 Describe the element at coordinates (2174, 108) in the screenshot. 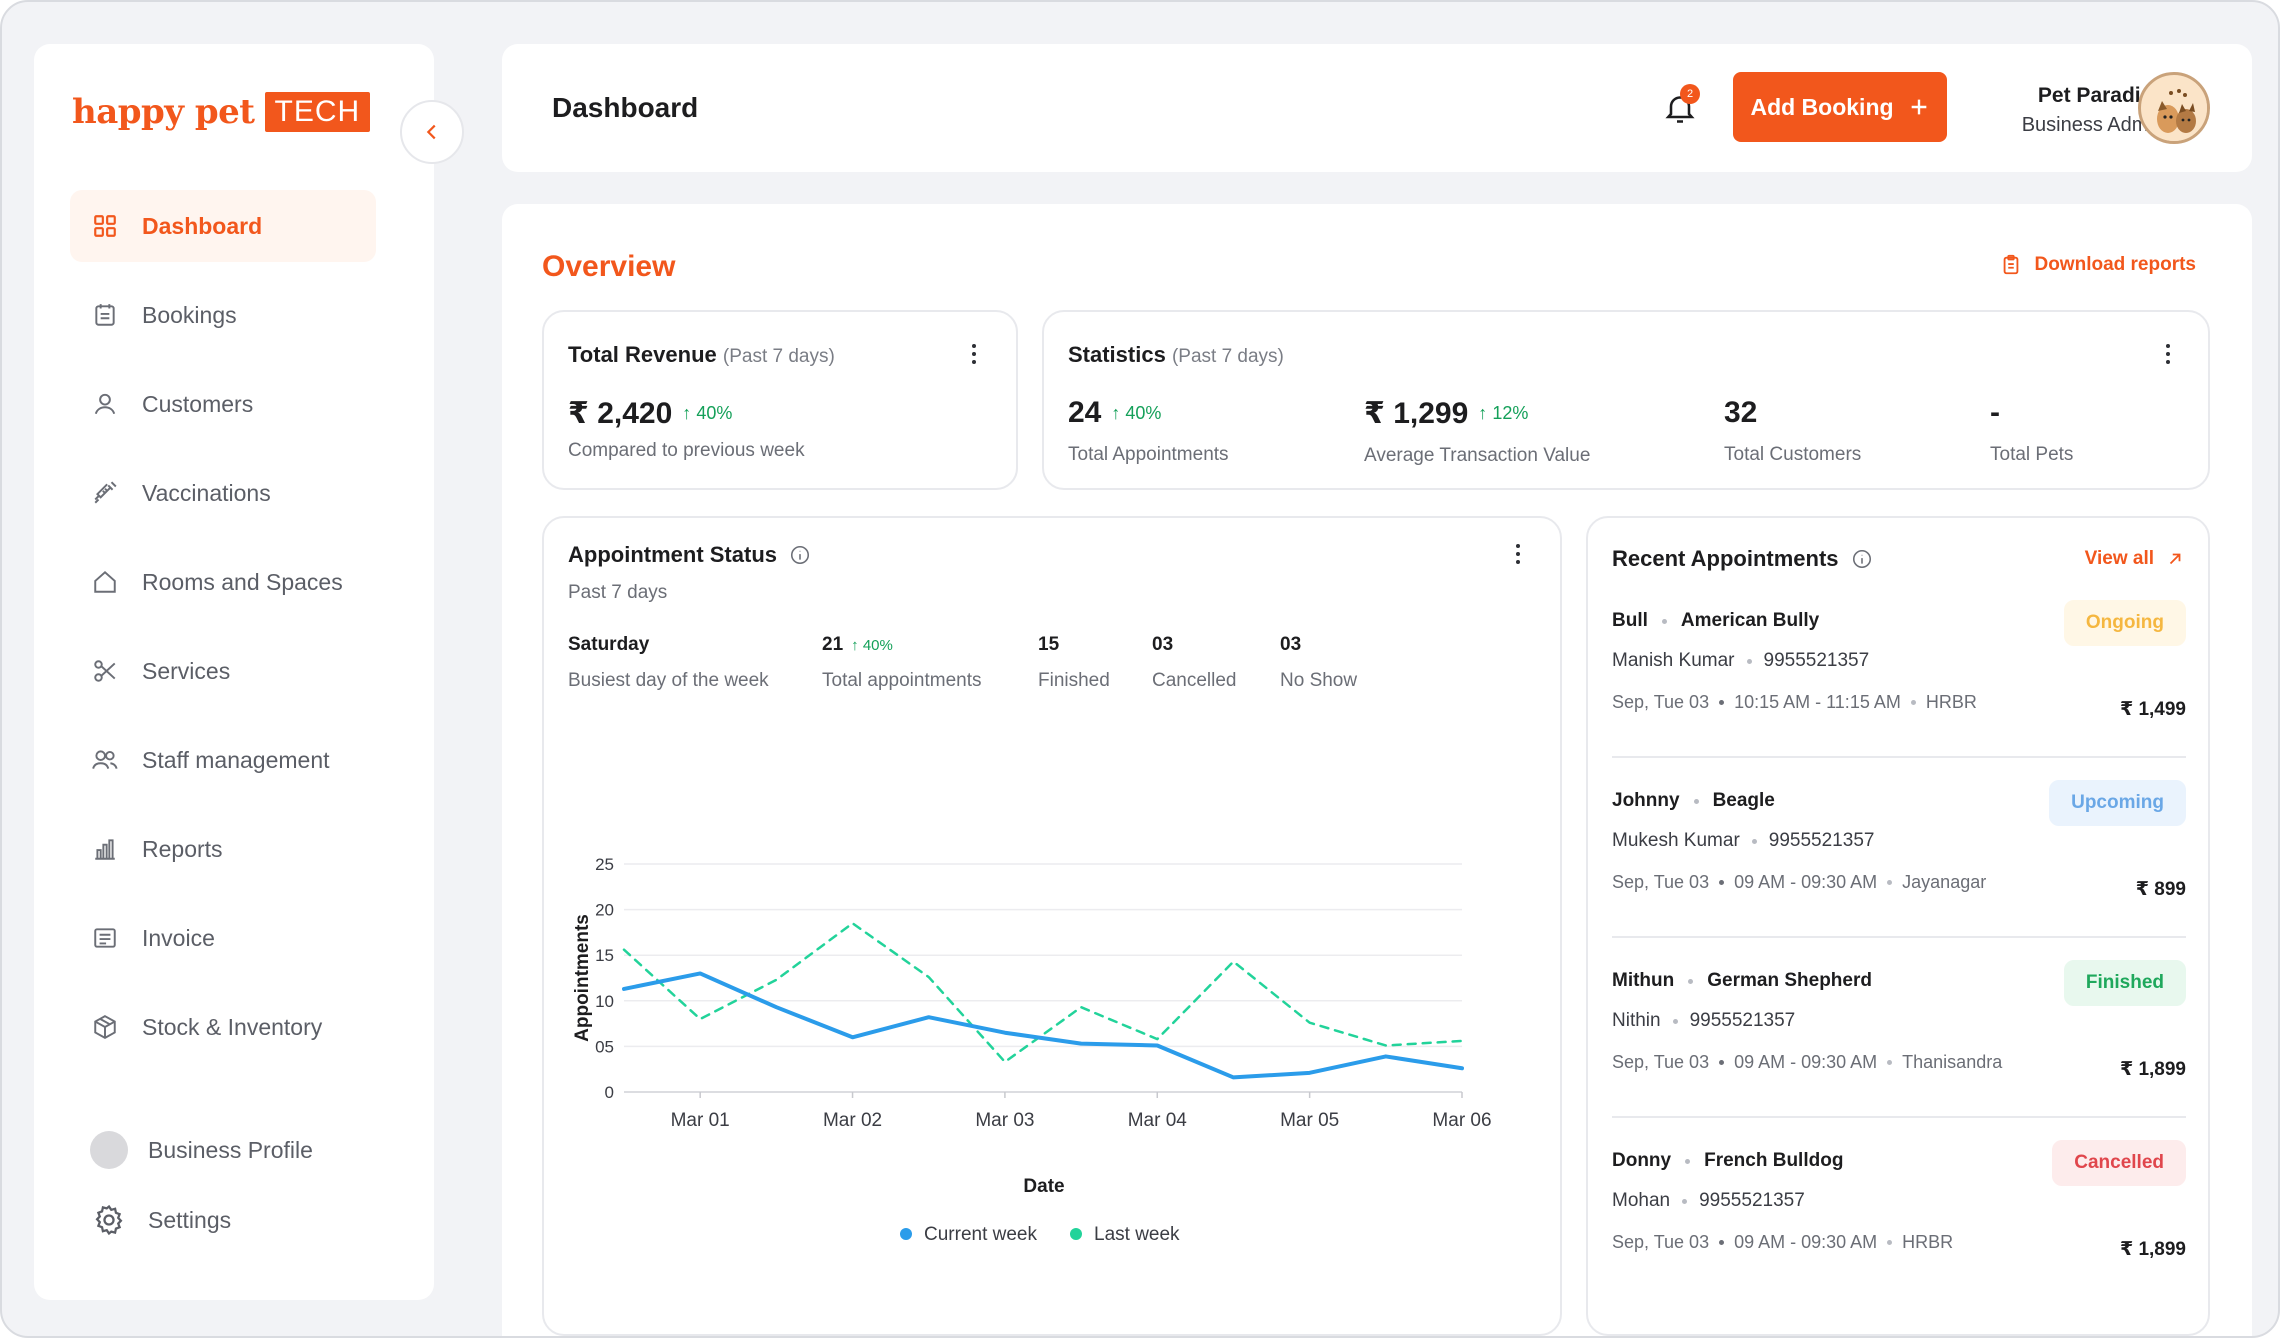

I see `user-avatar` at that location.